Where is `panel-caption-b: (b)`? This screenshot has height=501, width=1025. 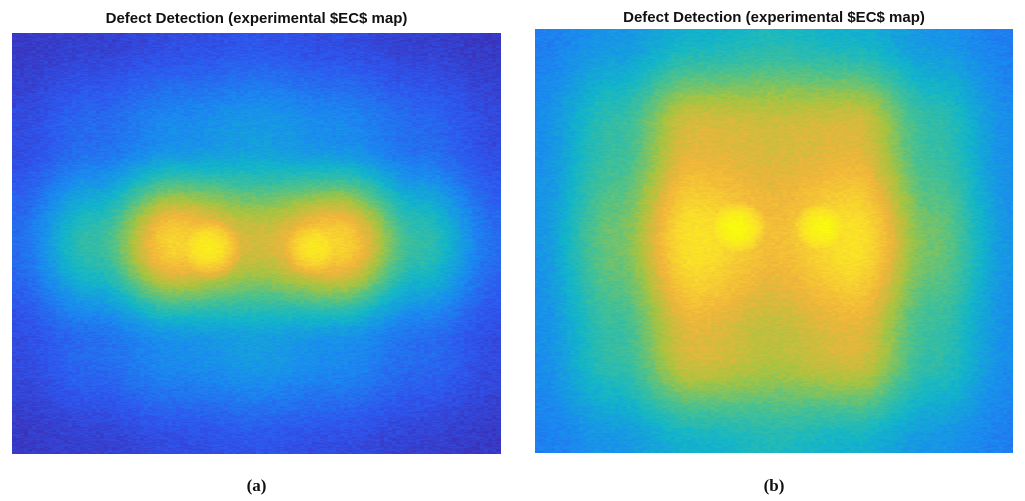 panel-caption-b: (b) is located at coordinates (774, 485).